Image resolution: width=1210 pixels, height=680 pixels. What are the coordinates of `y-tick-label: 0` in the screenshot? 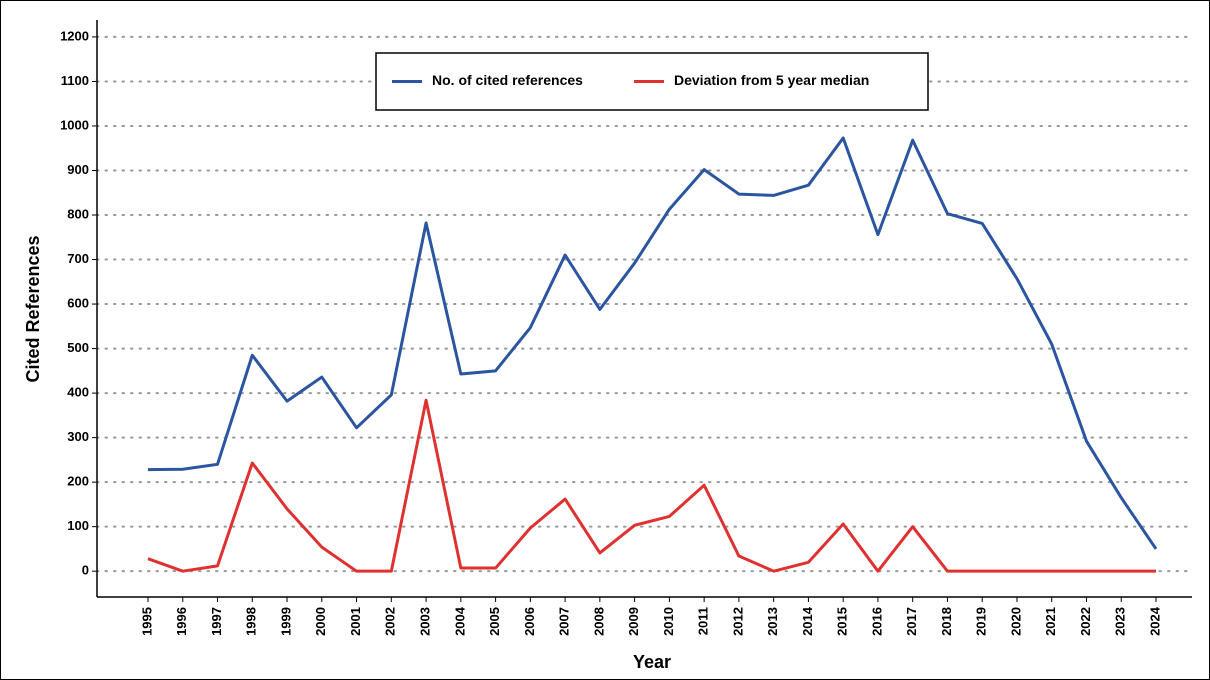 It's located at (85, 570).